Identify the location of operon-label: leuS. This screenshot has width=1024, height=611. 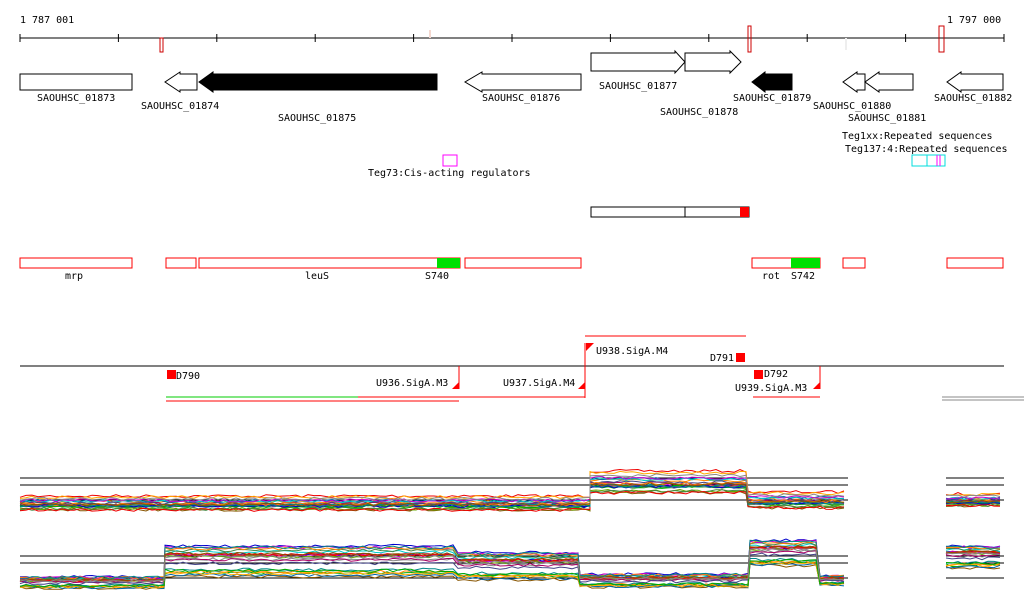
(317, 276).